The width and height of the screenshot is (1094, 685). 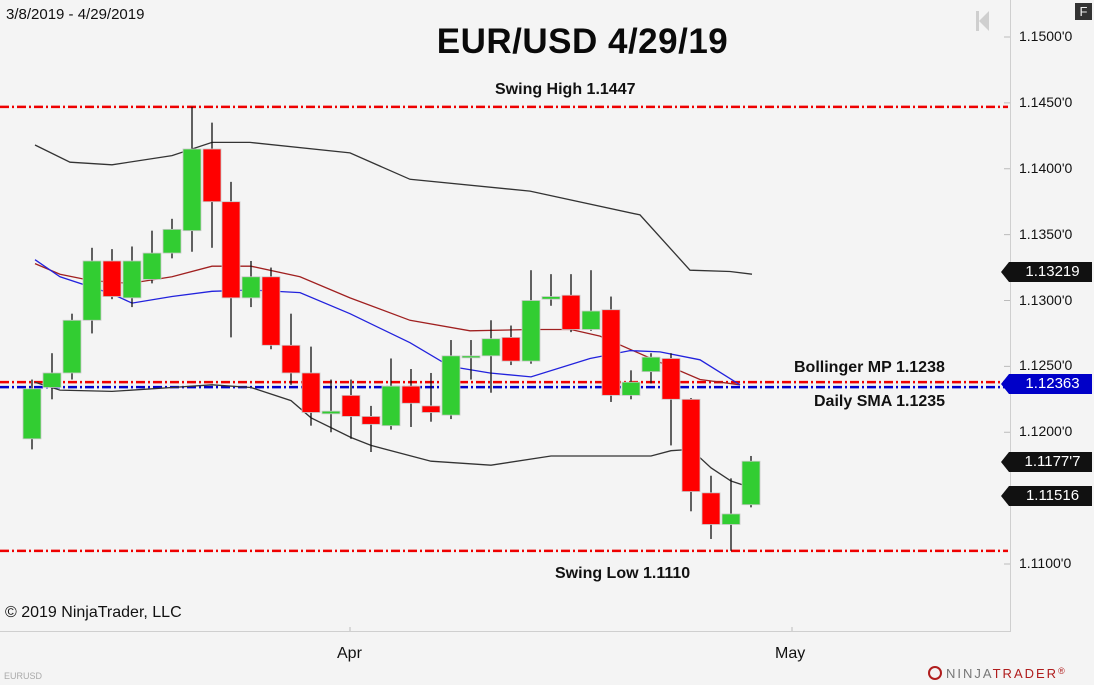 What do you see at coordinates (387, 322) in the screenshot?
I see `series-sma-blue-` at bounding box center [387, 322].